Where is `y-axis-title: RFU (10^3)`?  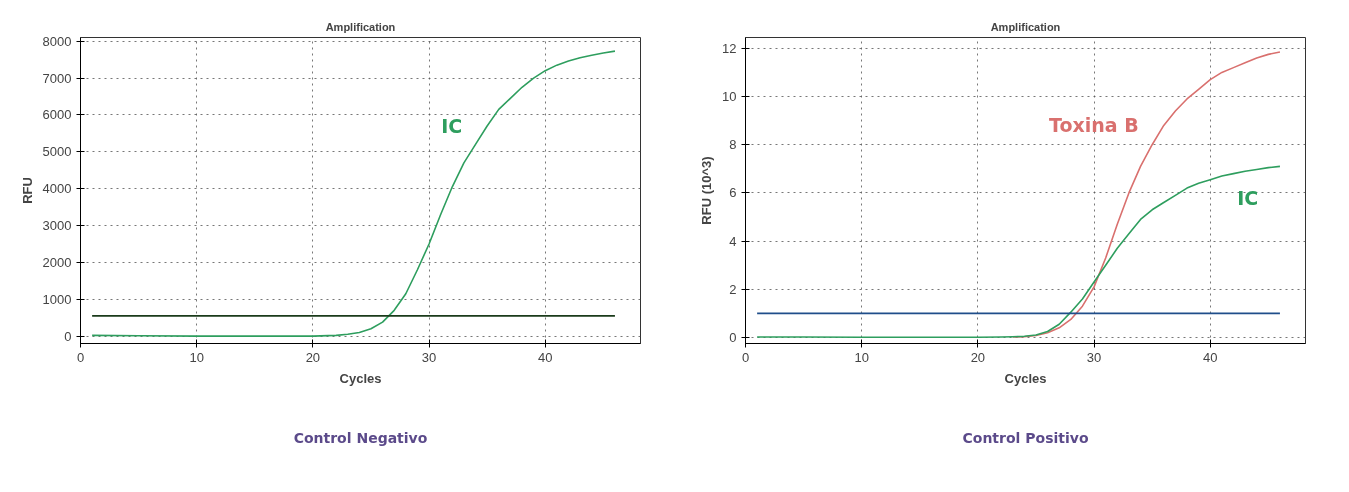
y-axis-title: RFU (10^3) is located at coordinates (707, 190).